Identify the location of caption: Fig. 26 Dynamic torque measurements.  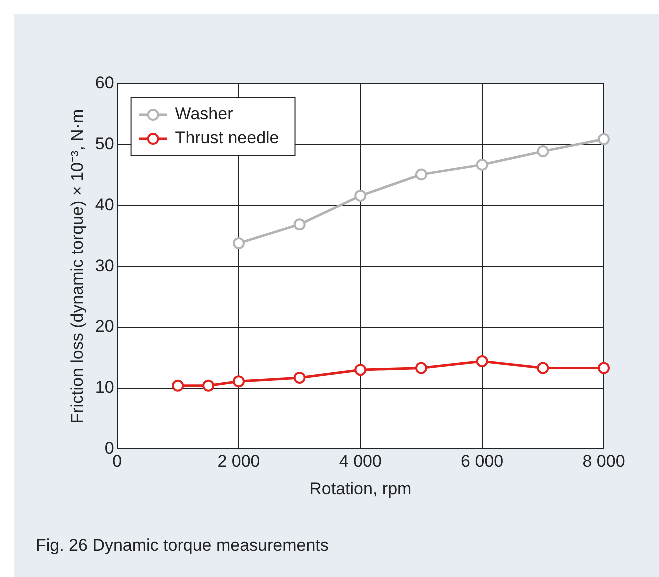
(182, 546).